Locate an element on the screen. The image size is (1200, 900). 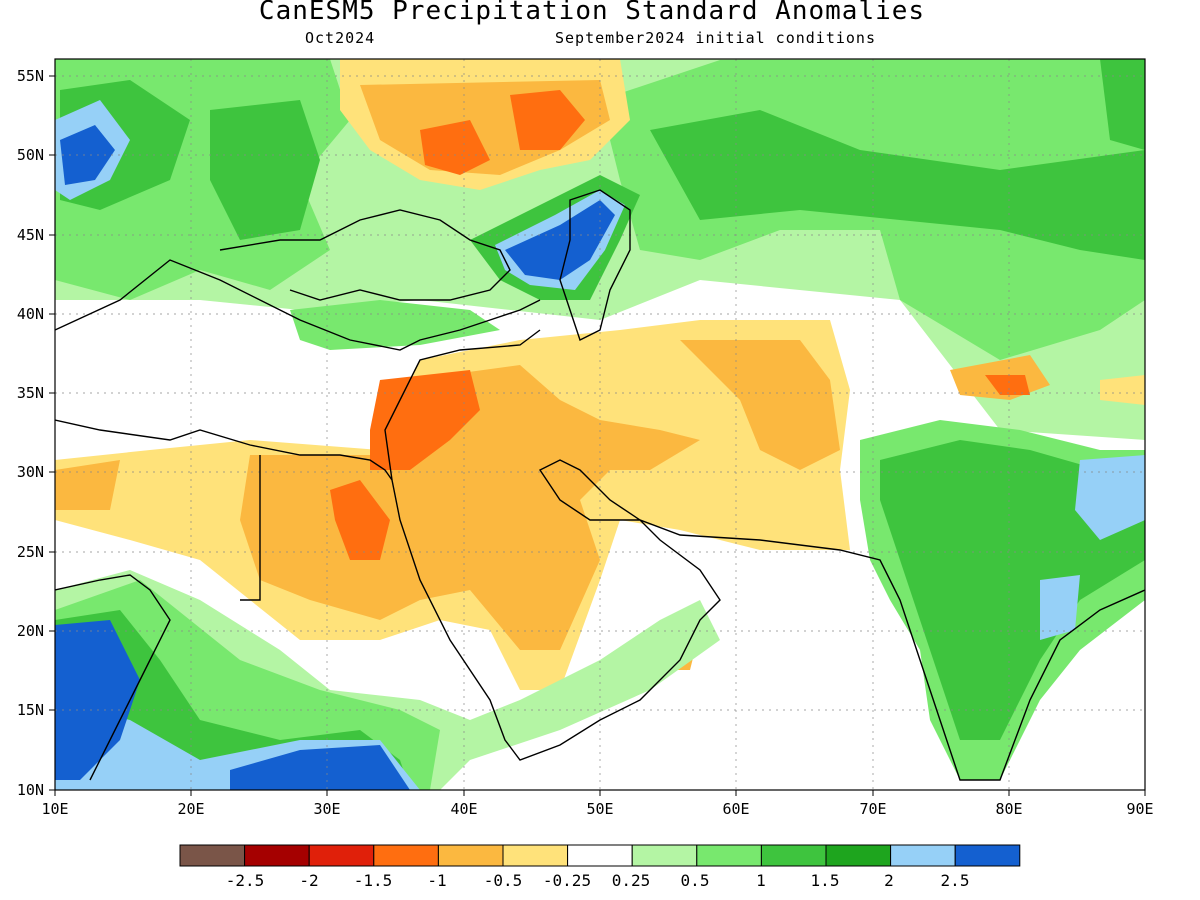
colorbar-label: -2.5 is located at coordinates (245, 880).